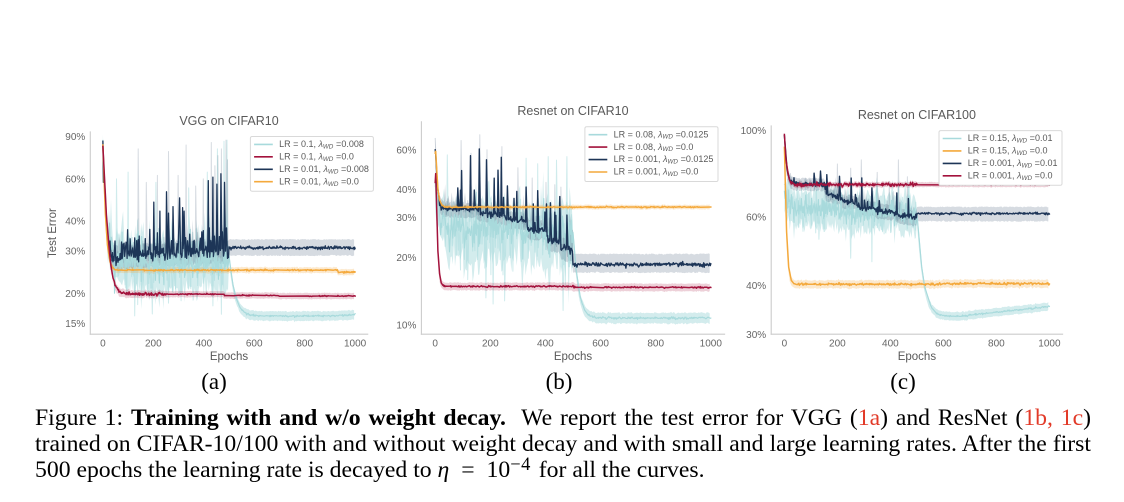  I want to click on svg-text:L R = 0 . 1 5 , = 0 .: L R = 0 . 1 5 , = 0 . 0 λ W D, so click(1010, 150).